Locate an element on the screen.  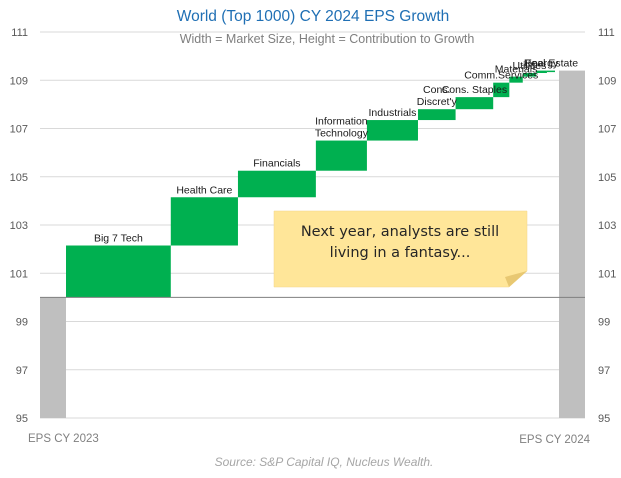
y-axis-right: 95 97 99 101 103 105 107 109 111 is located at coordinates (607, 226).